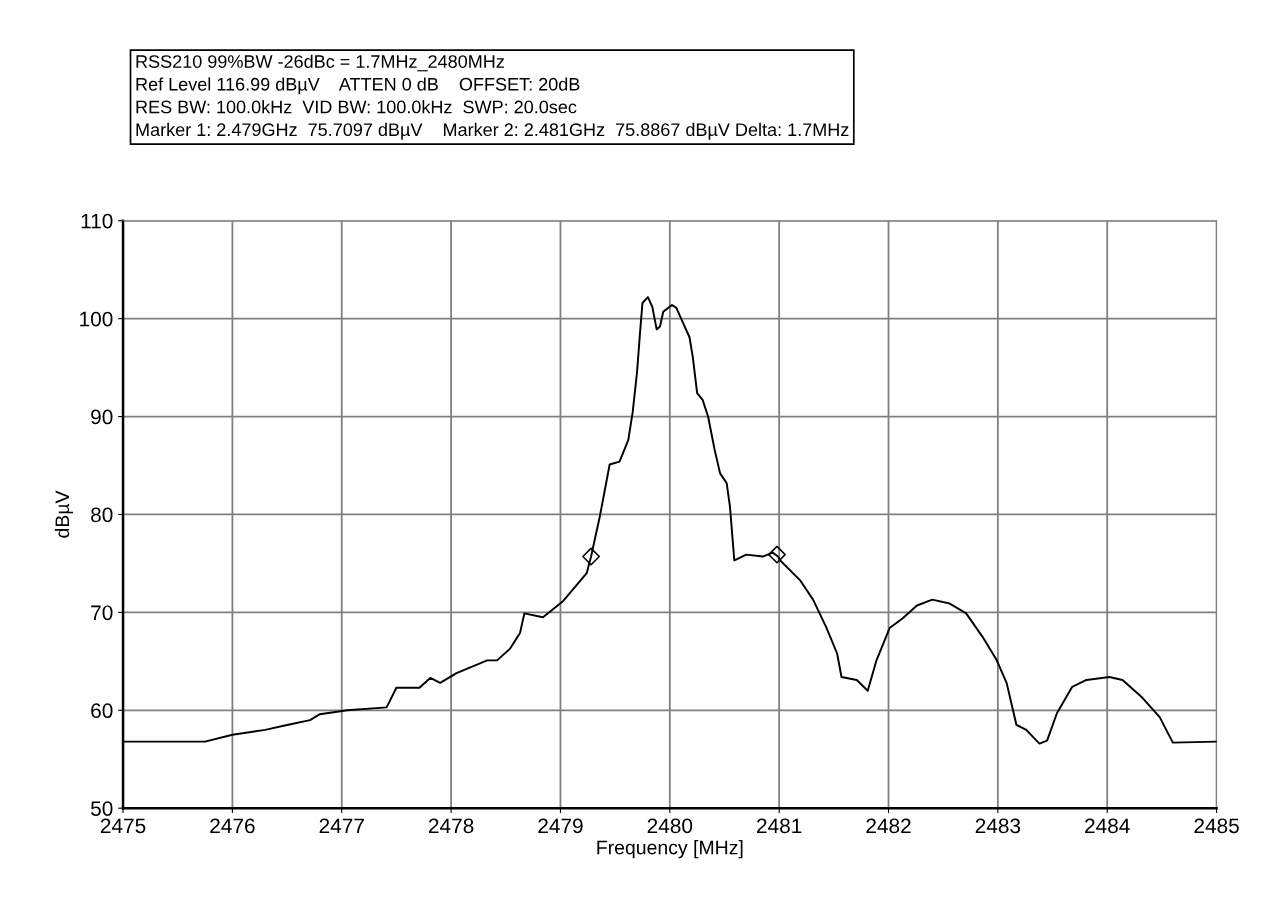 This screenshot has height=901, width=1262. Describe the element at coordinates (670, 849) in the screenshot. I see `x-axis-title: Frequency [MHz]` at that location.